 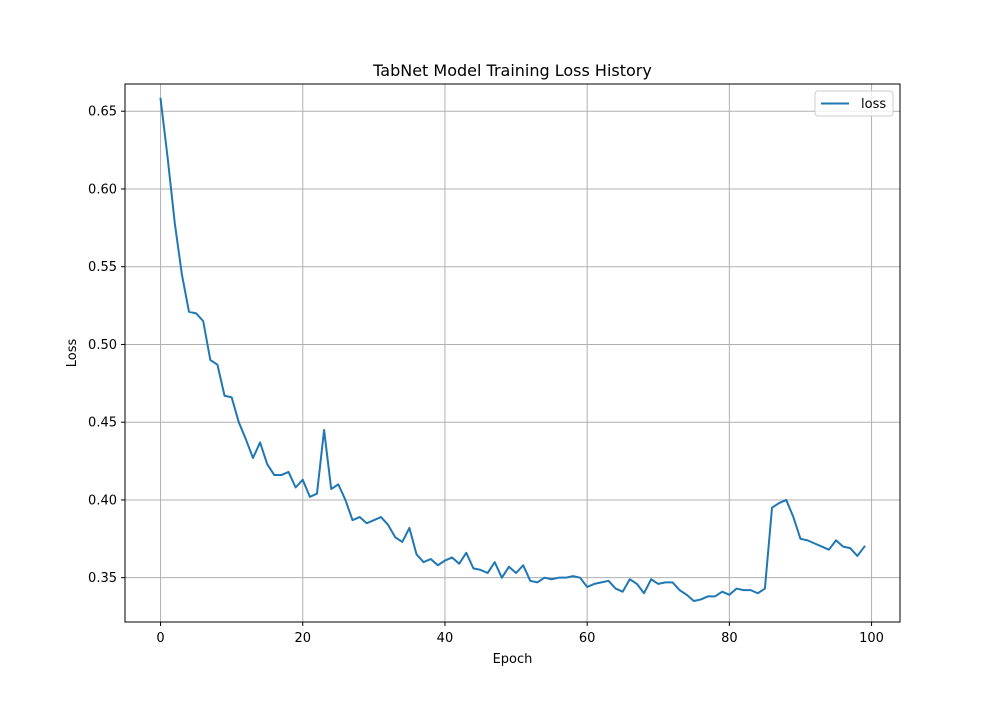 What do you see at coordinates (873, 104) in the screenshot?
I see `legend-label-loss: loss` at bounding box center [873, 104].